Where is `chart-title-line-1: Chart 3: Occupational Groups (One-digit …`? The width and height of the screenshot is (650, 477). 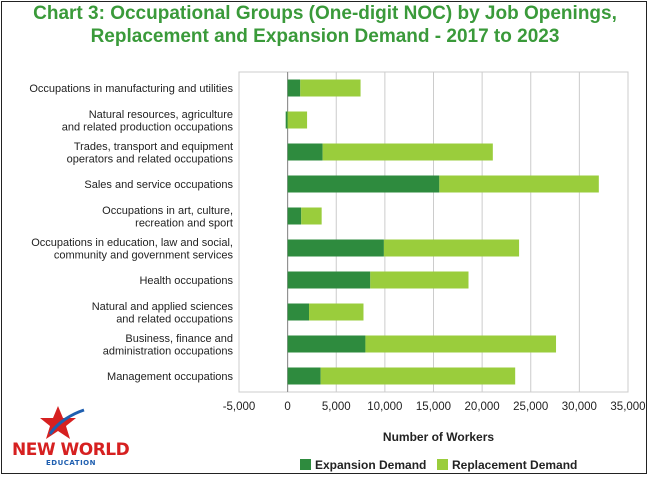 chart-title-line-1: Chart 3: Occupational Groups (One-digit … is located at coordinates (325, 13).